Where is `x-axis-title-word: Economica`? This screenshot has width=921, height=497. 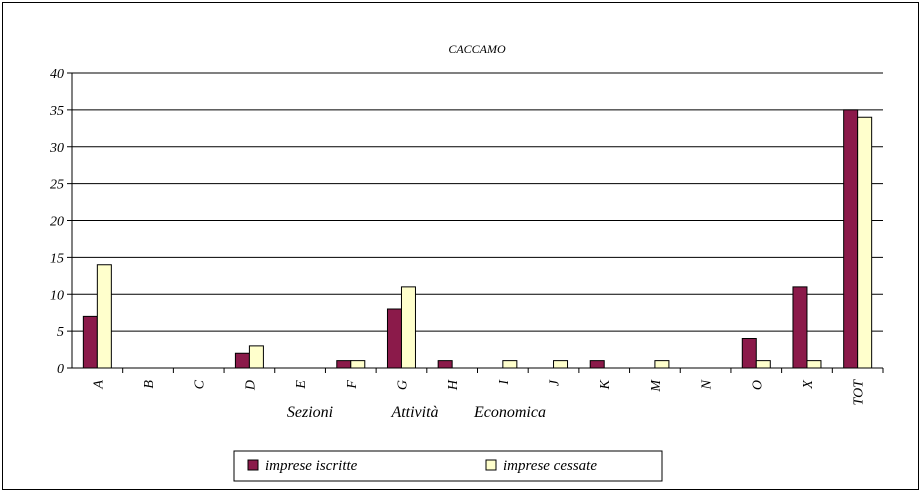 x-axis-title-word: Economica is located at coordinates (509, 412).